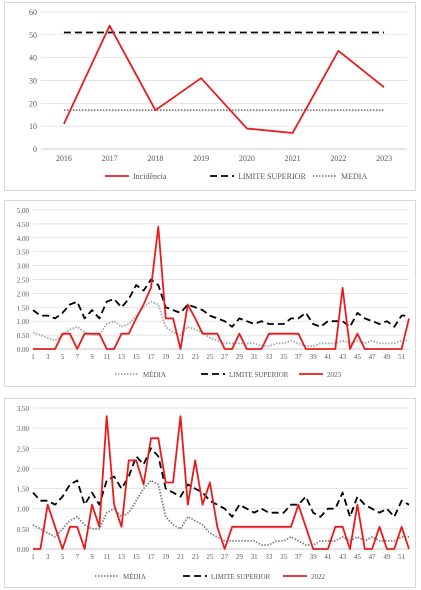 The width and height of the screenshot is (421, 590). I want to click on y-tick-label: 40, so click(33, 58).